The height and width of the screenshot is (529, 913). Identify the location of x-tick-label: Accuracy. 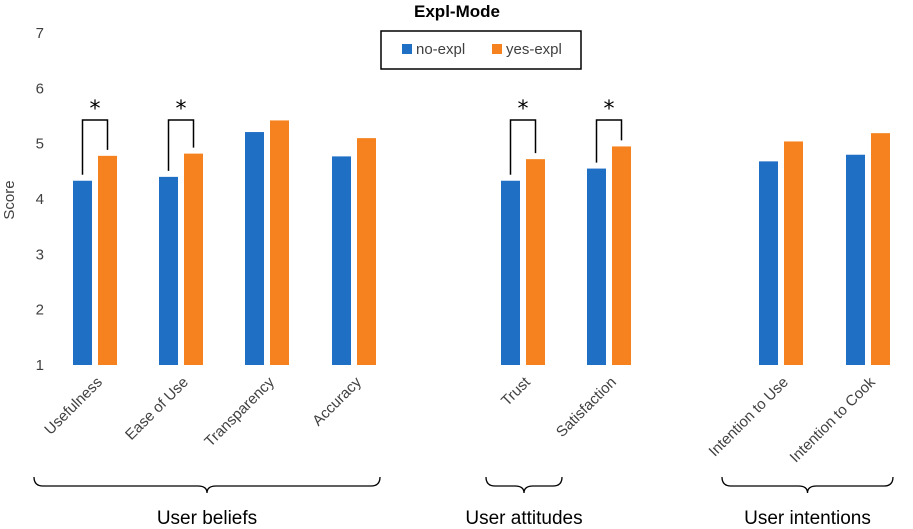
(337, 401).